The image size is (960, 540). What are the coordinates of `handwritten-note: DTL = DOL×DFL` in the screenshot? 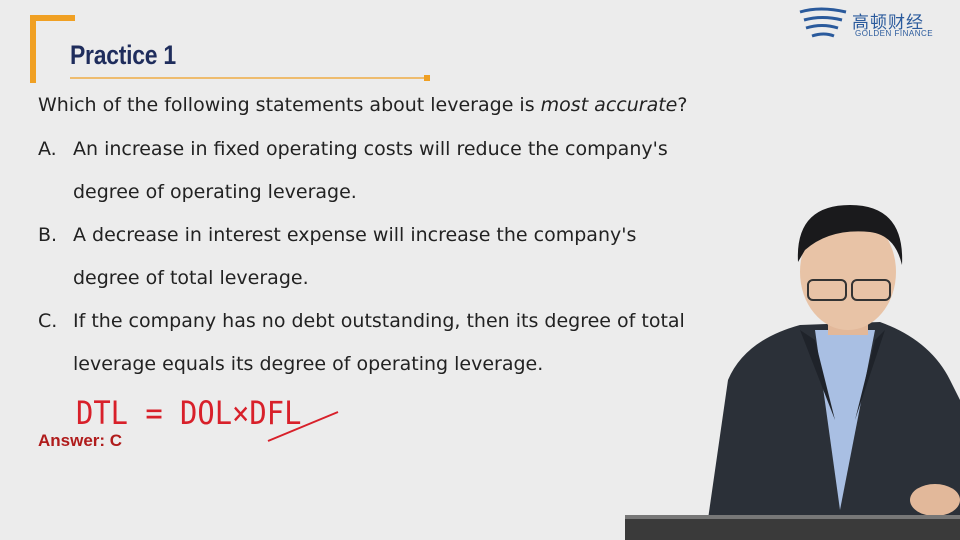 It's located at (188, 413).